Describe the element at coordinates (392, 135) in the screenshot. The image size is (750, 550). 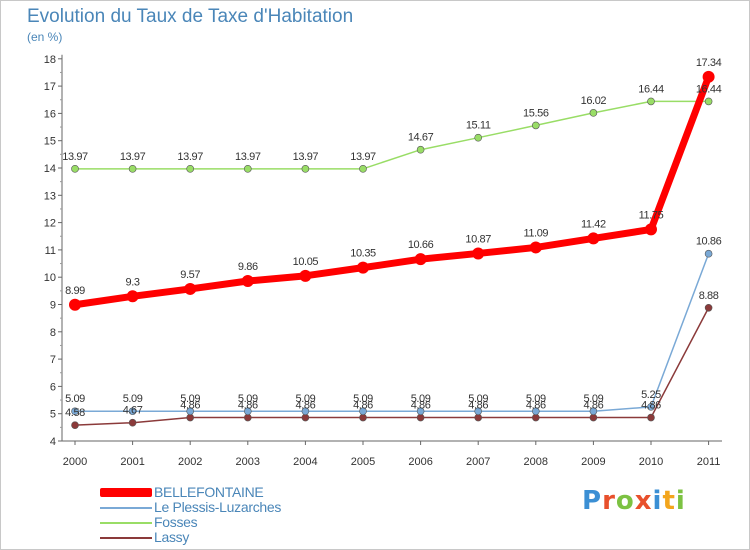
I see `series-line` at that location.